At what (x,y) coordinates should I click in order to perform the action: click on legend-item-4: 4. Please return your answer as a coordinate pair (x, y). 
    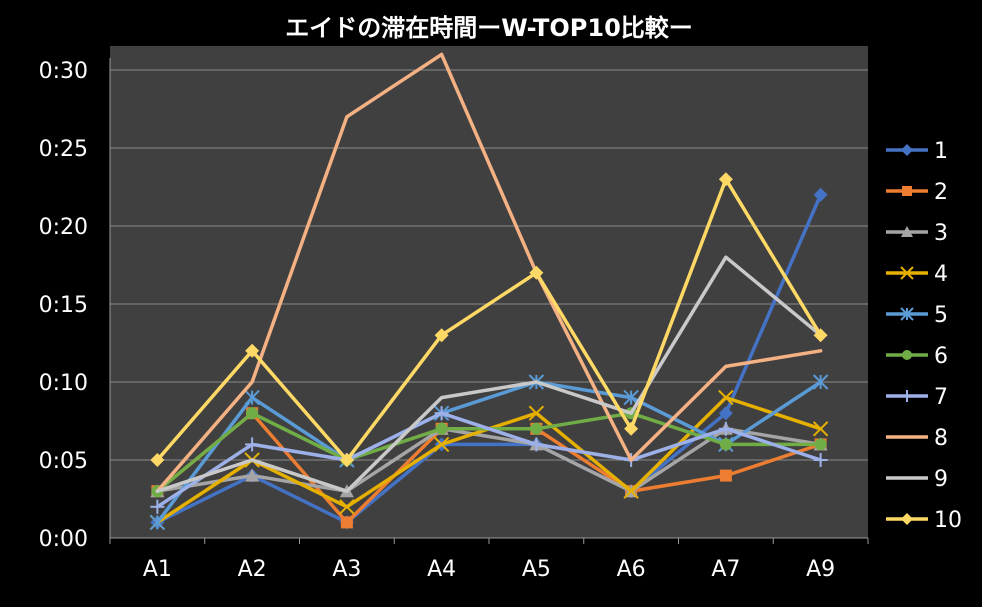
    Looking at the image, I should click on (917, 274).